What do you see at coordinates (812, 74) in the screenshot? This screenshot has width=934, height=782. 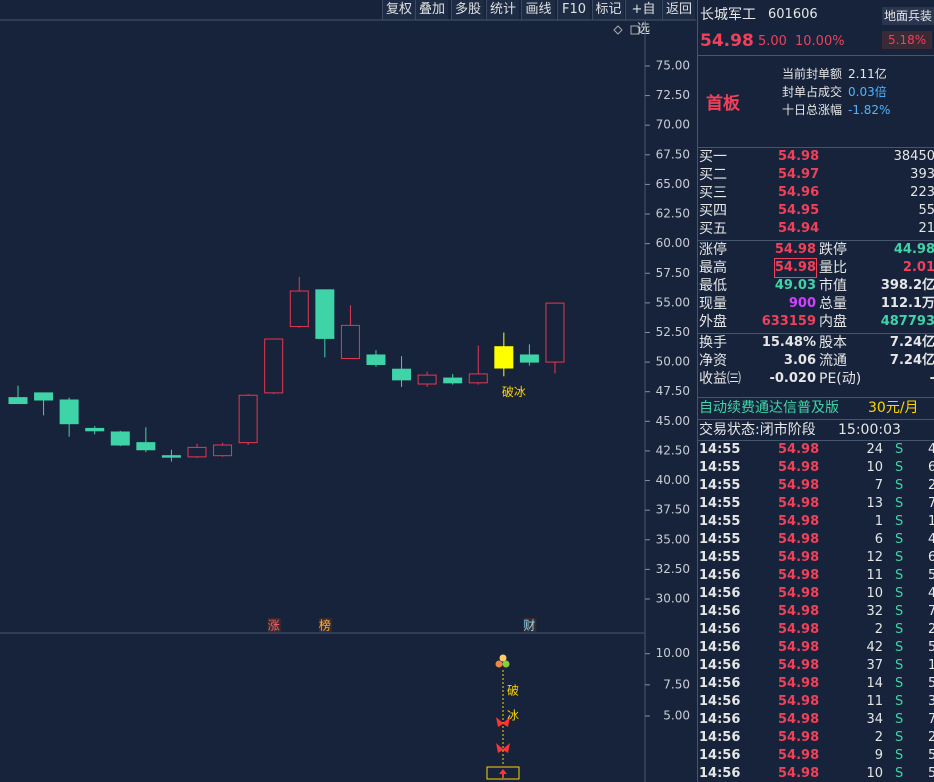 I see `info-label: 当前封单额` at bounding box center [812, 74].